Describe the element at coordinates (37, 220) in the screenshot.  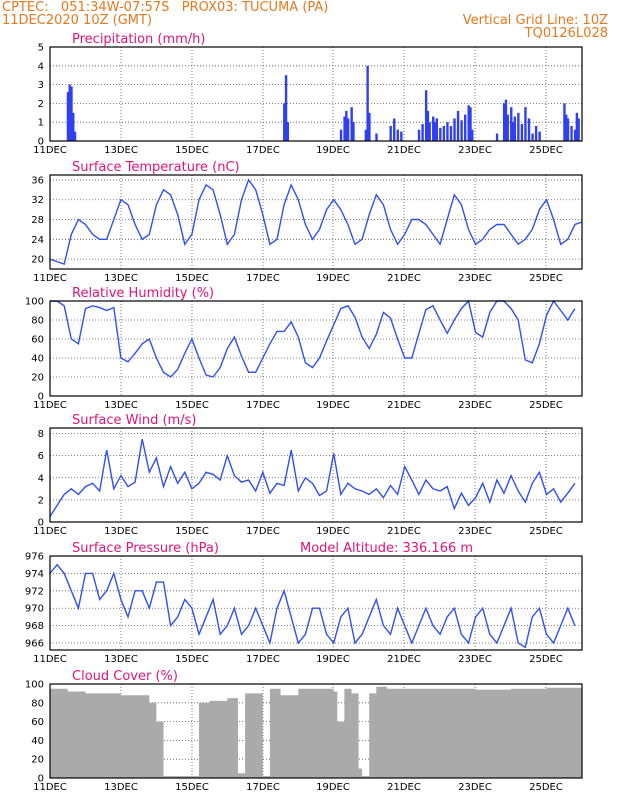
I see `y-tick-label: 28` at that location.